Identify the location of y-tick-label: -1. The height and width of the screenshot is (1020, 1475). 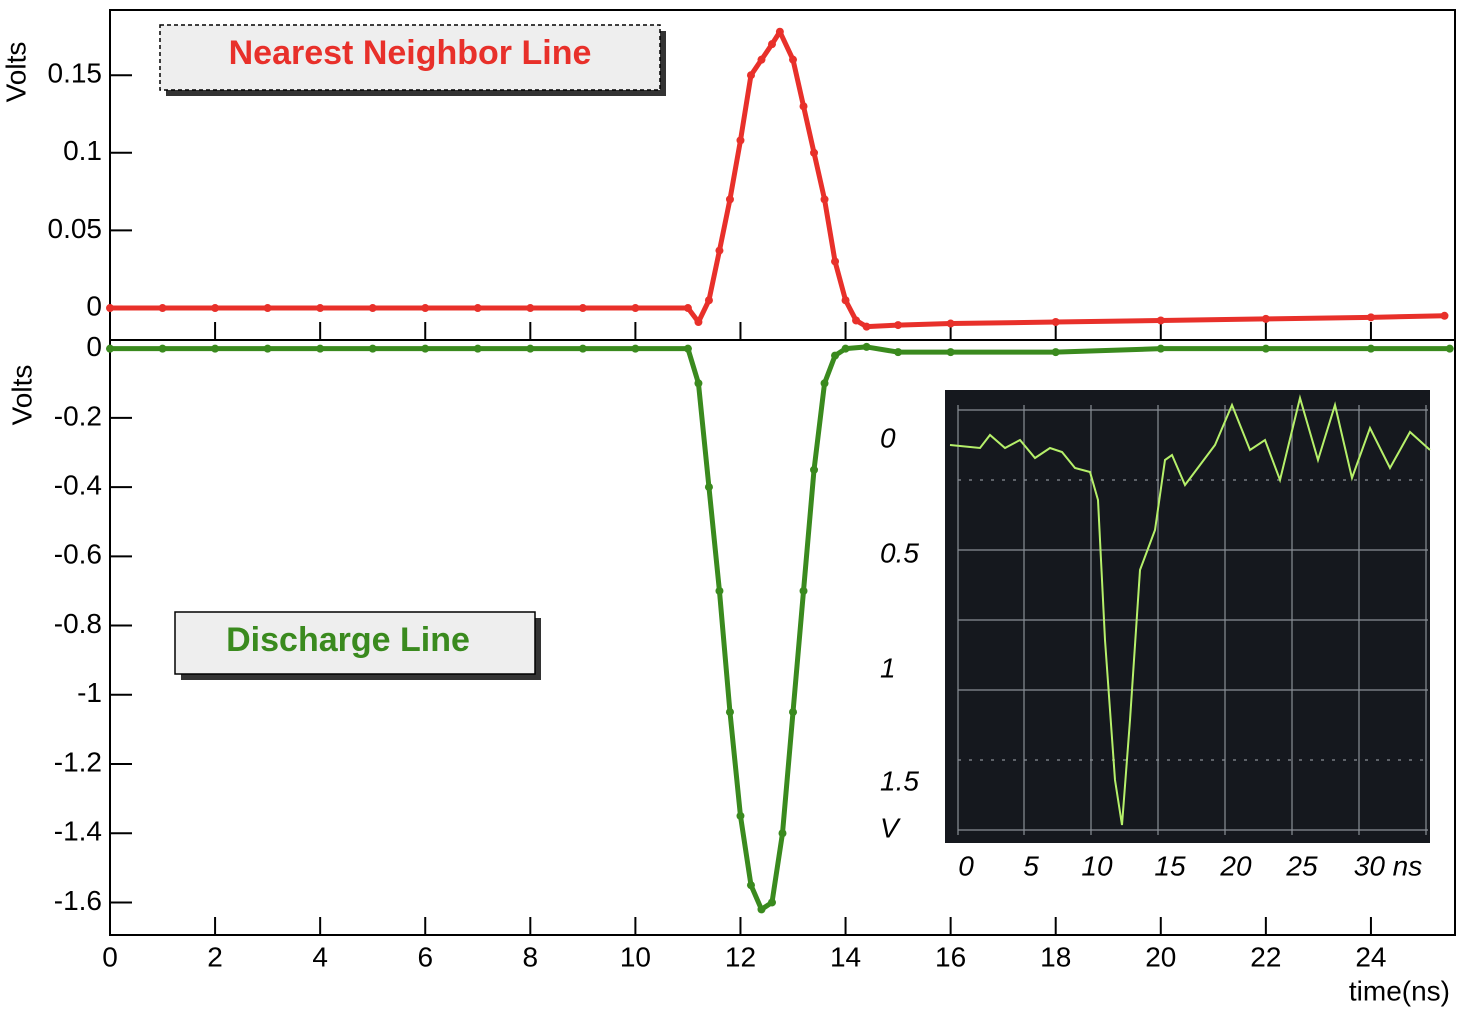
(89, 692).